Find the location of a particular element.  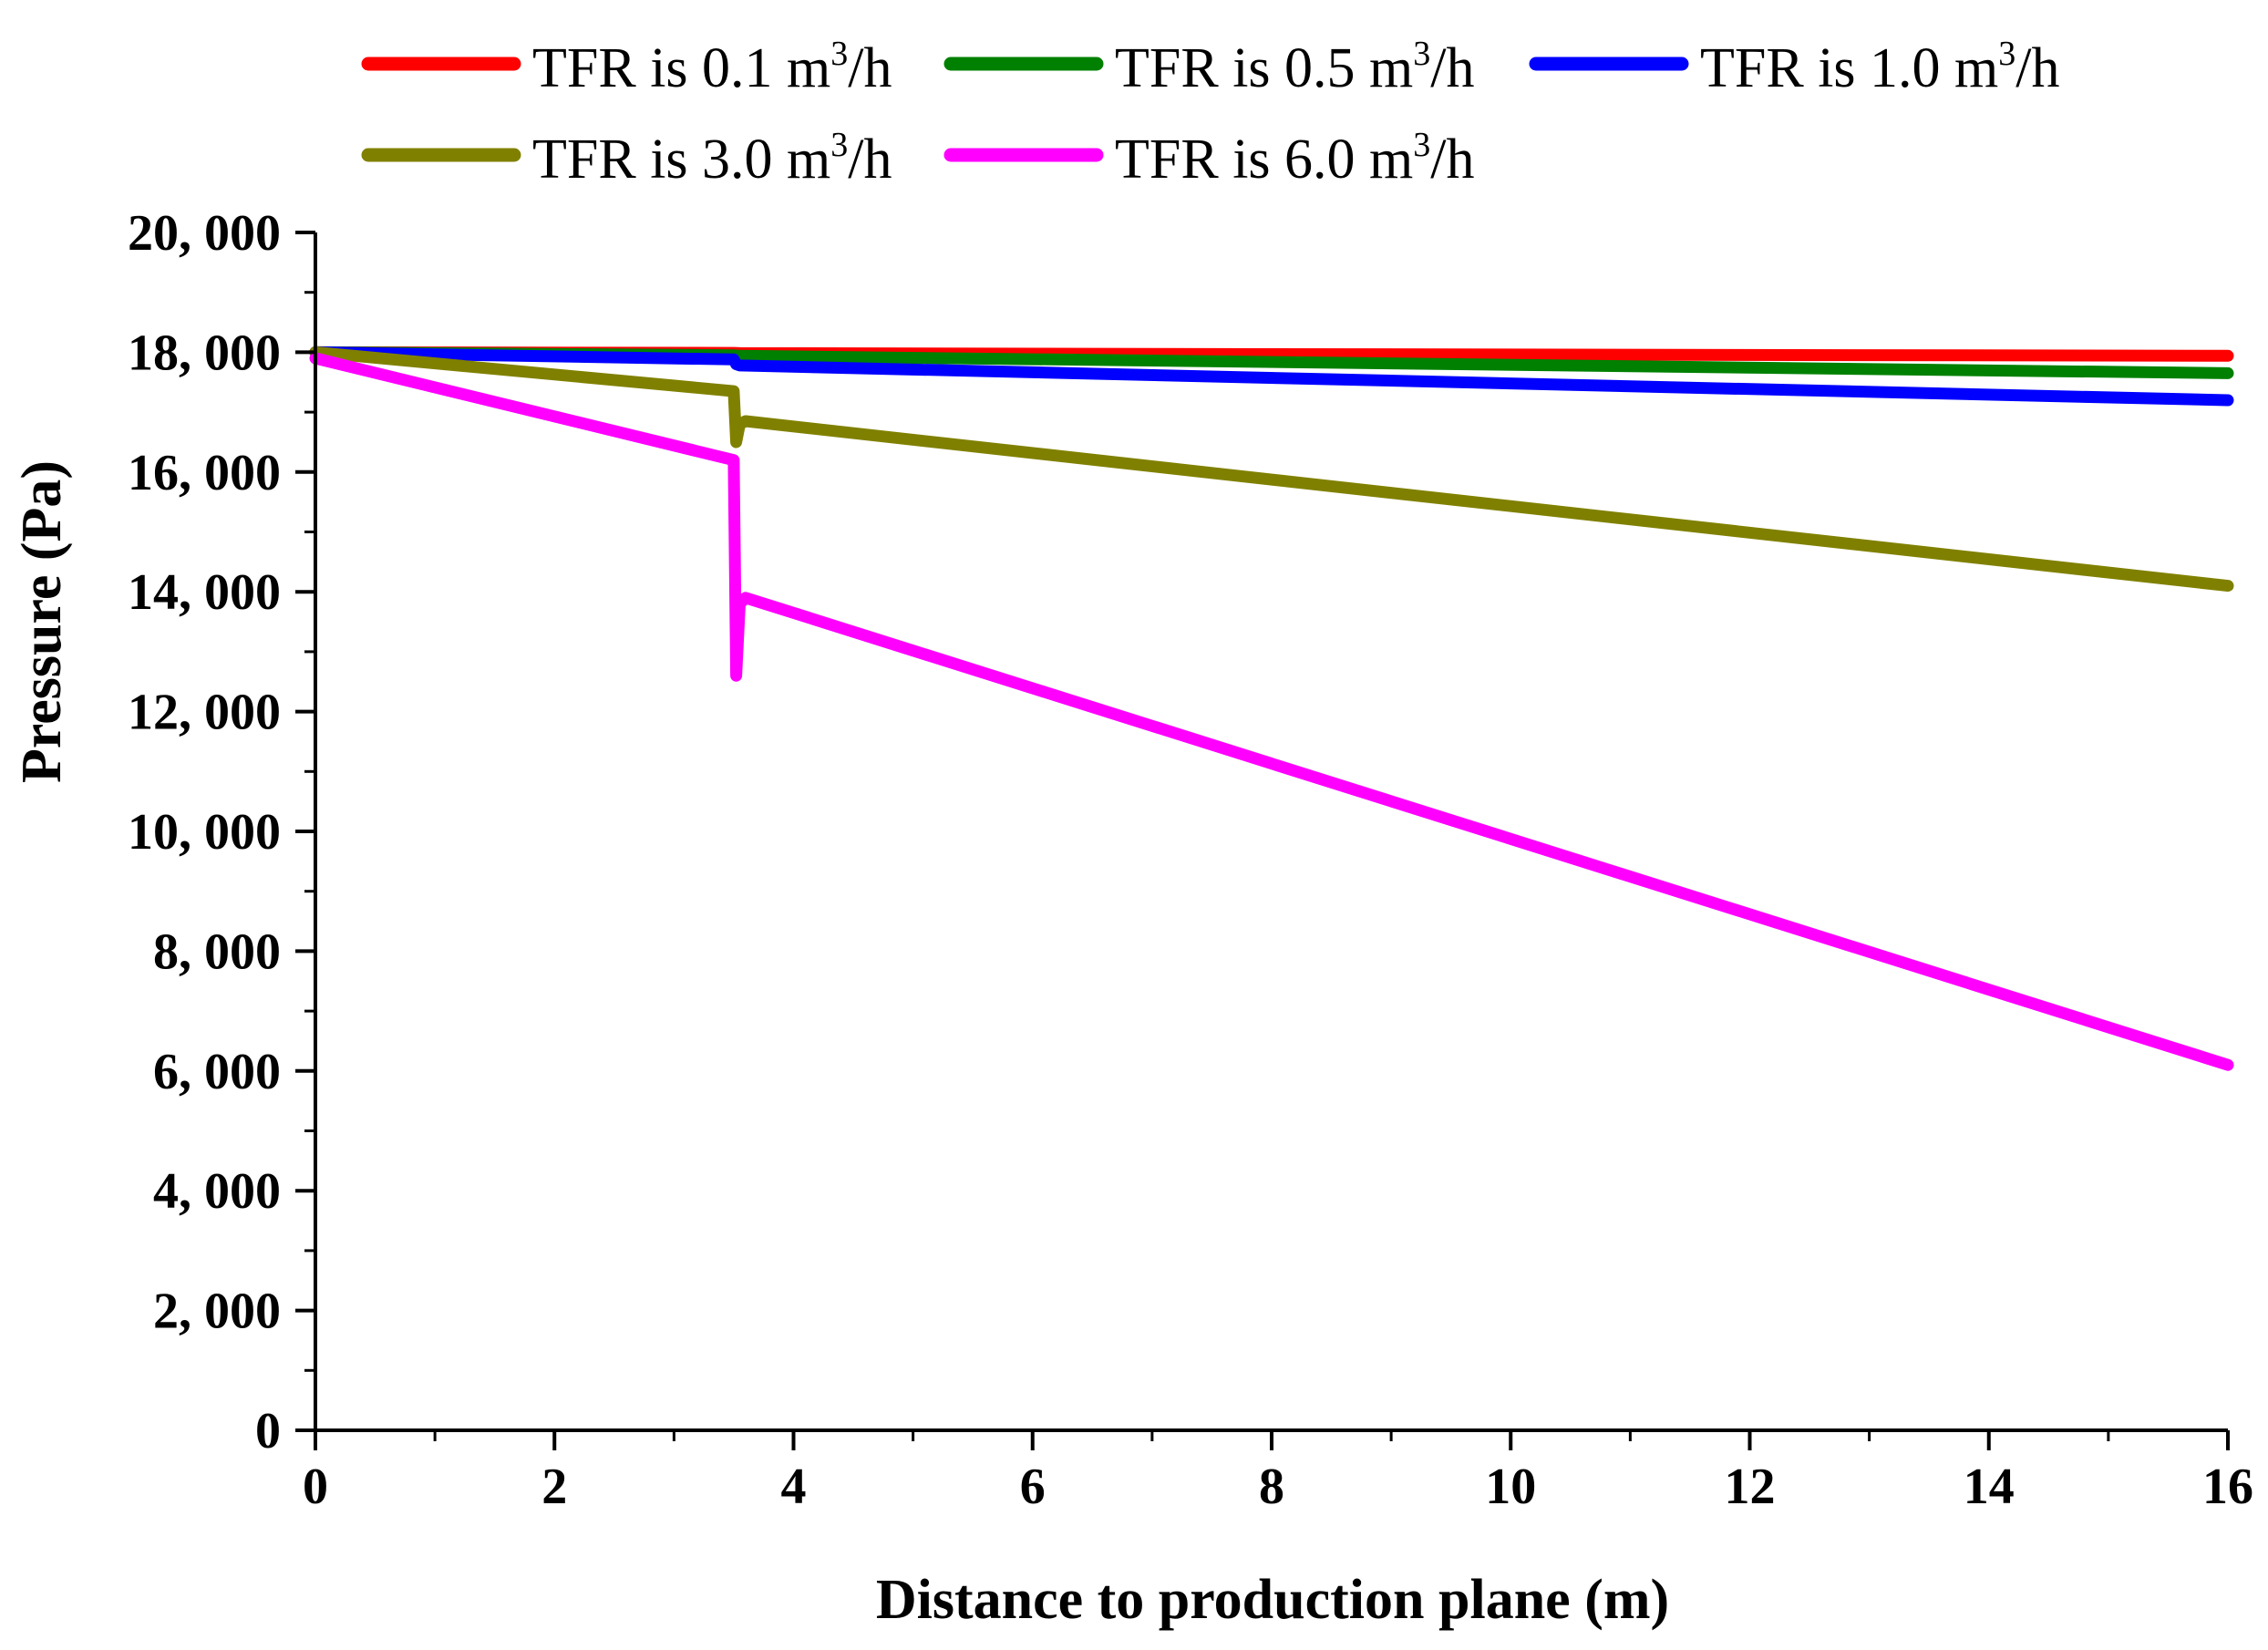

x-tick-label: 10 is located at coordinates (1511, 1487).